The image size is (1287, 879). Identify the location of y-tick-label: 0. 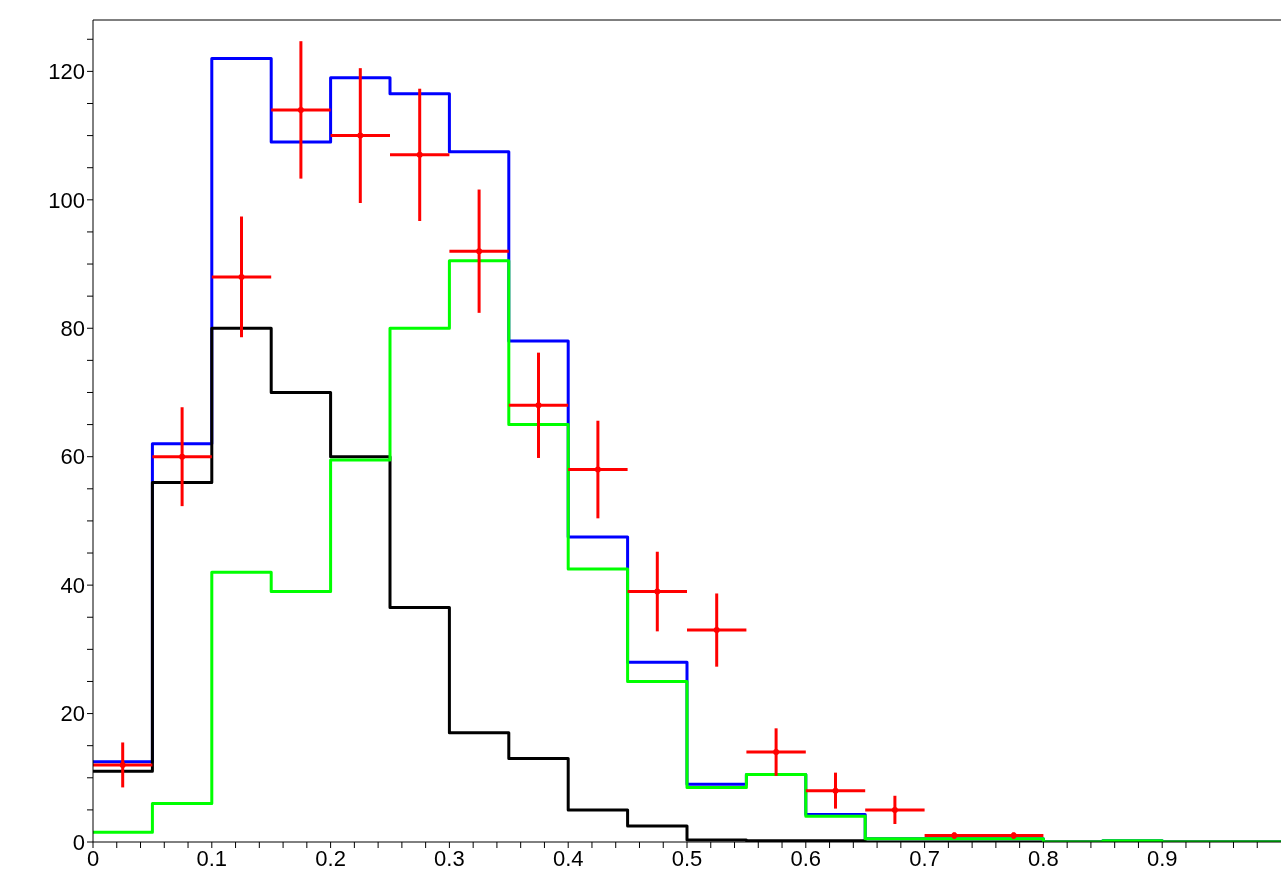
(78, 842).